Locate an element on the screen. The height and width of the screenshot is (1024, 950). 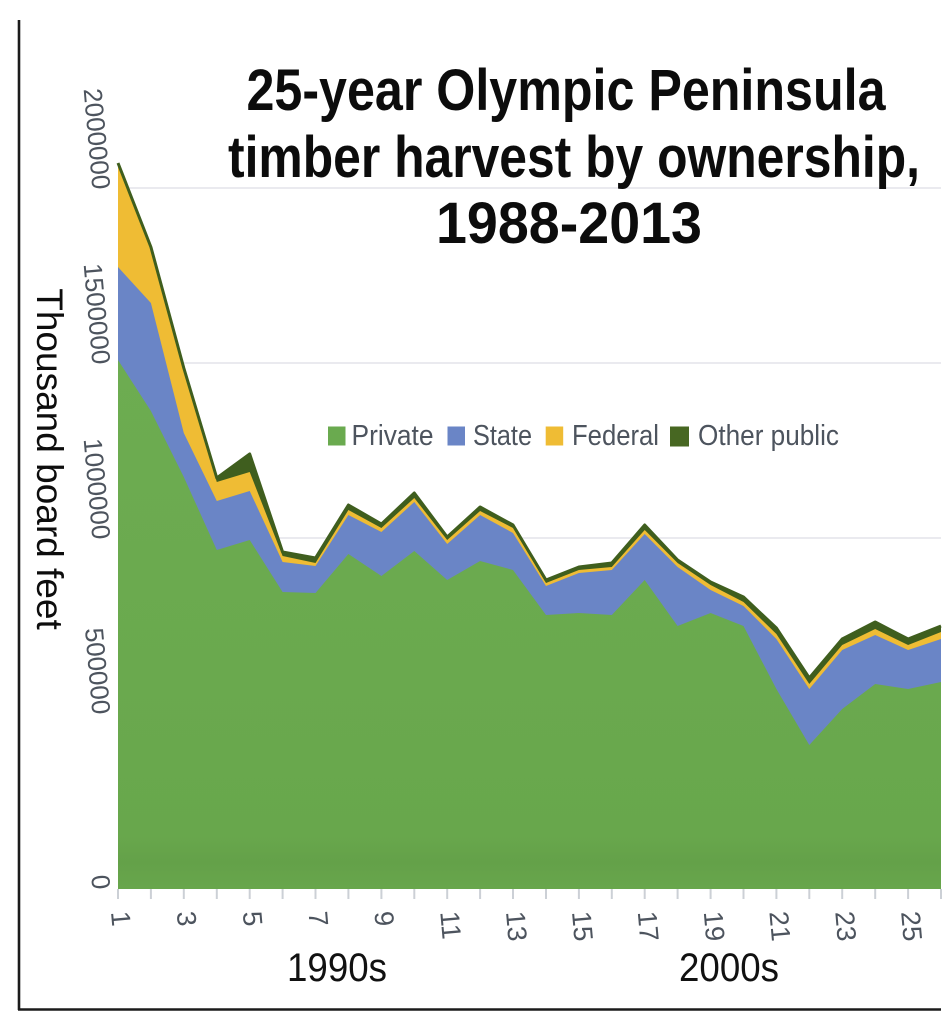
svg-text: 13 is located at coordinates (516, 926).